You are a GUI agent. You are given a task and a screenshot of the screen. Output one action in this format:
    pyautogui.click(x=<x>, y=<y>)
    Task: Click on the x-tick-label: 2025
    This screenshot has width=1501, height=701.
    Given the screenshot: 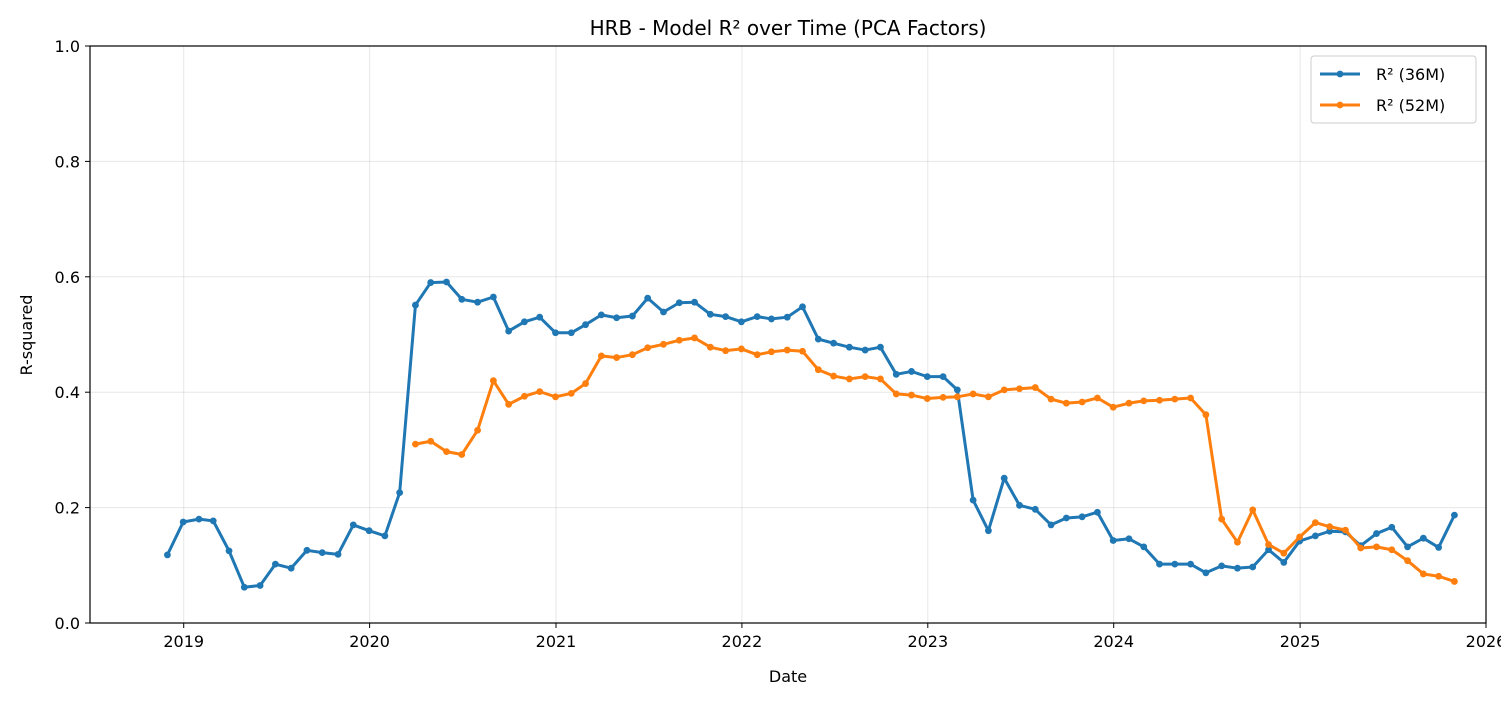 What is the action you would take?
    pyautogui.click(x=1300, y=641)
    